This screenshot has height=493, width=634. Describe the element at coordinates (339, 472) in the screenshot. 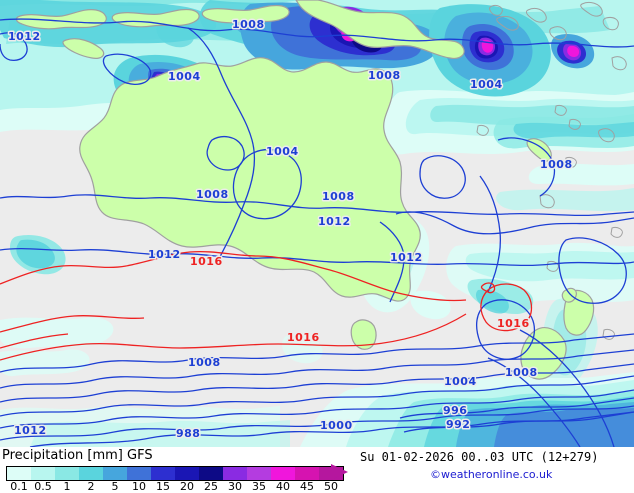

I see `colorbar-overflow-arrow` at that location.